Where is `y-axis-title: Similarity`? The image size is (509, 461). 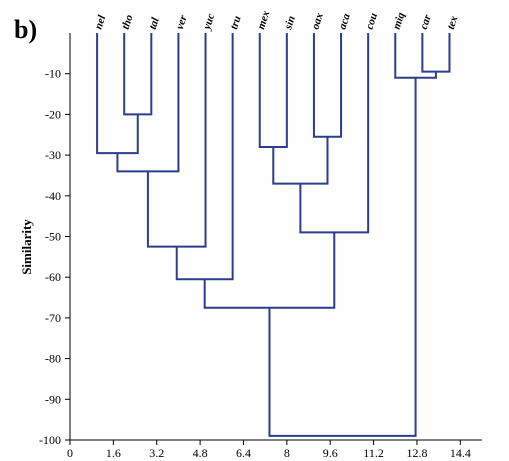 y-axis-title: Similarity is located at coordinates (26, 247).